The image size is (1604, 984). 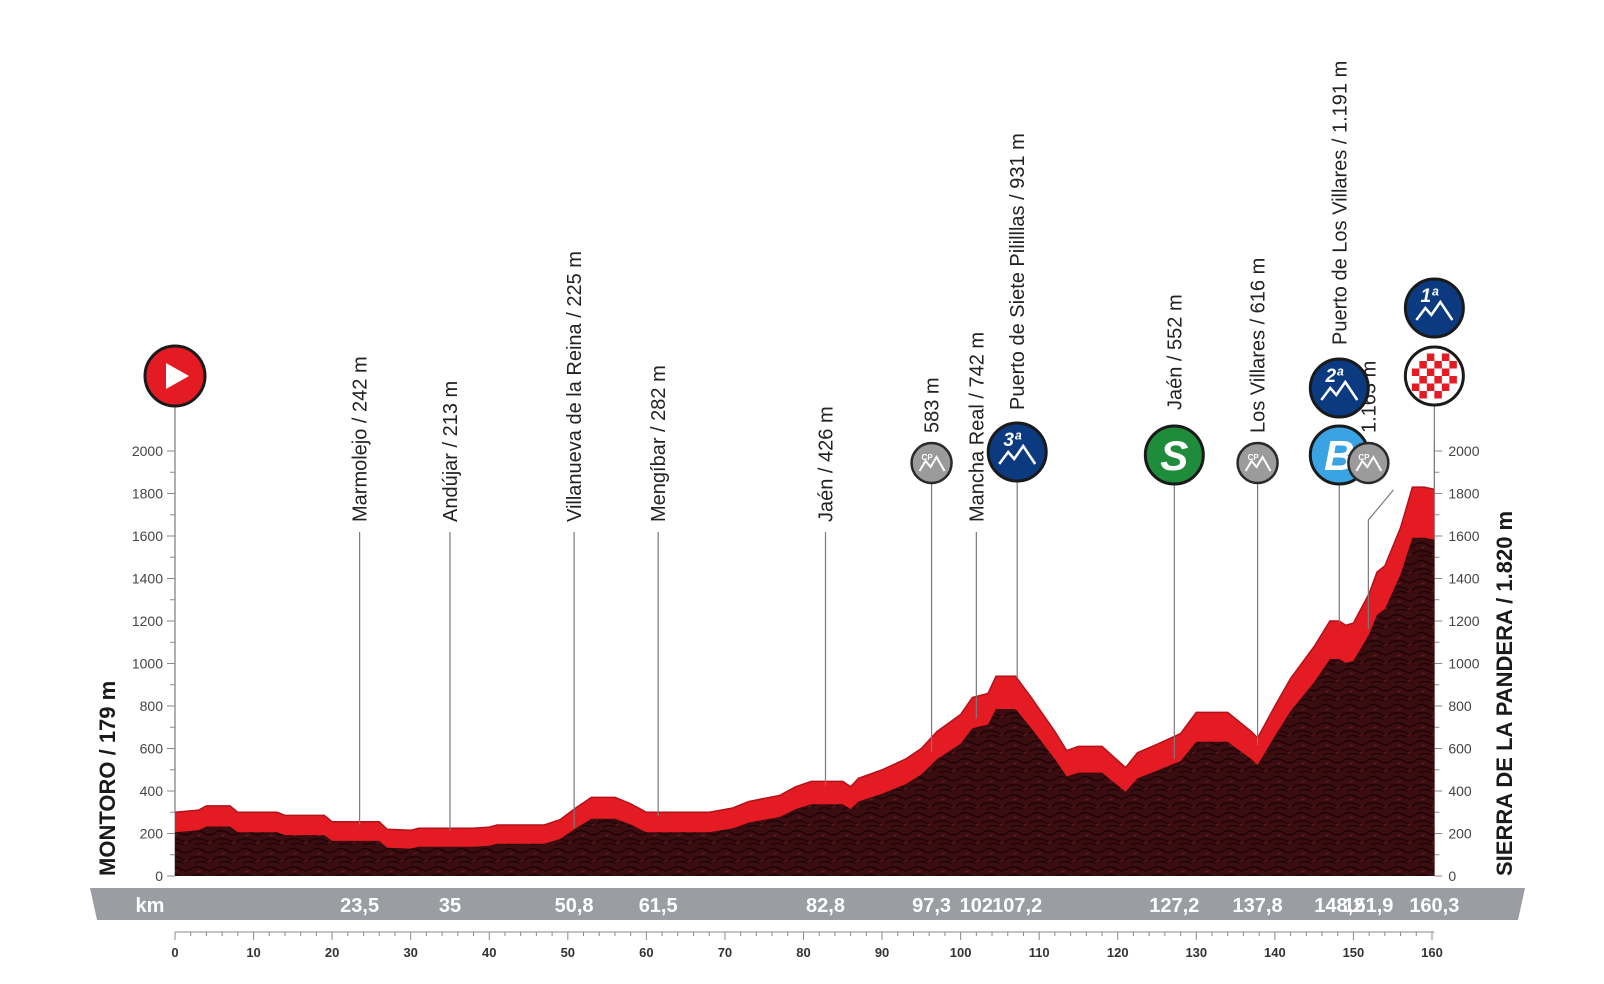 I want to click on right-tick-label: 0, so click(x=1452, y=876).